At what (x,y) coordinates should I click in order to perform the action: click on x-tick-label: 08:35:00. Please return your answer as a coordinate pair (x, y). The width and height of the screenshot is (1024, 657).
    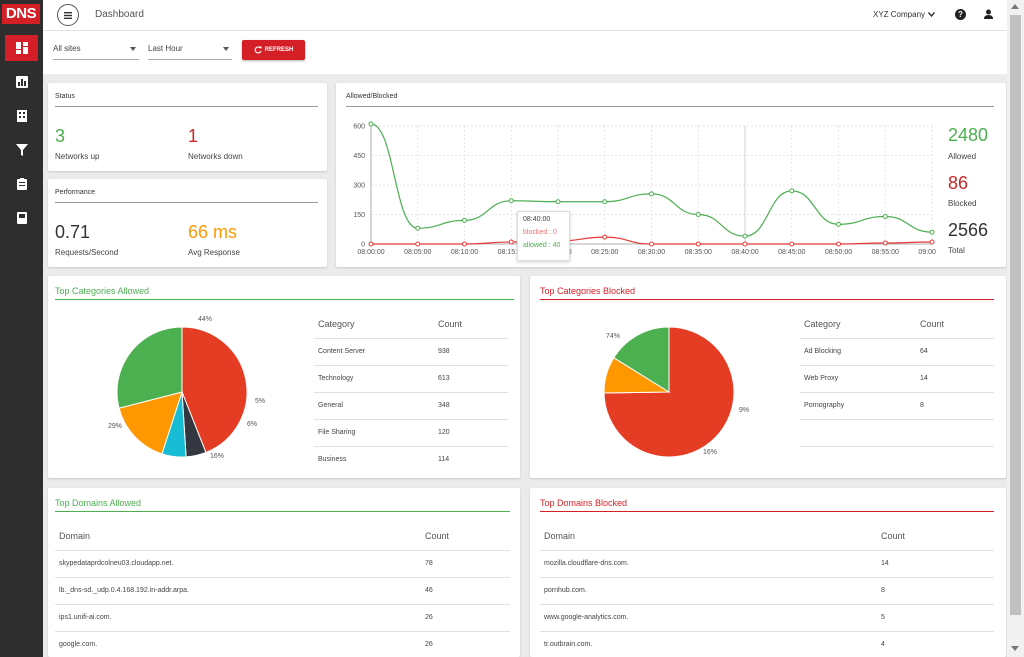
    Looking at the image, I should click on (698, 252).